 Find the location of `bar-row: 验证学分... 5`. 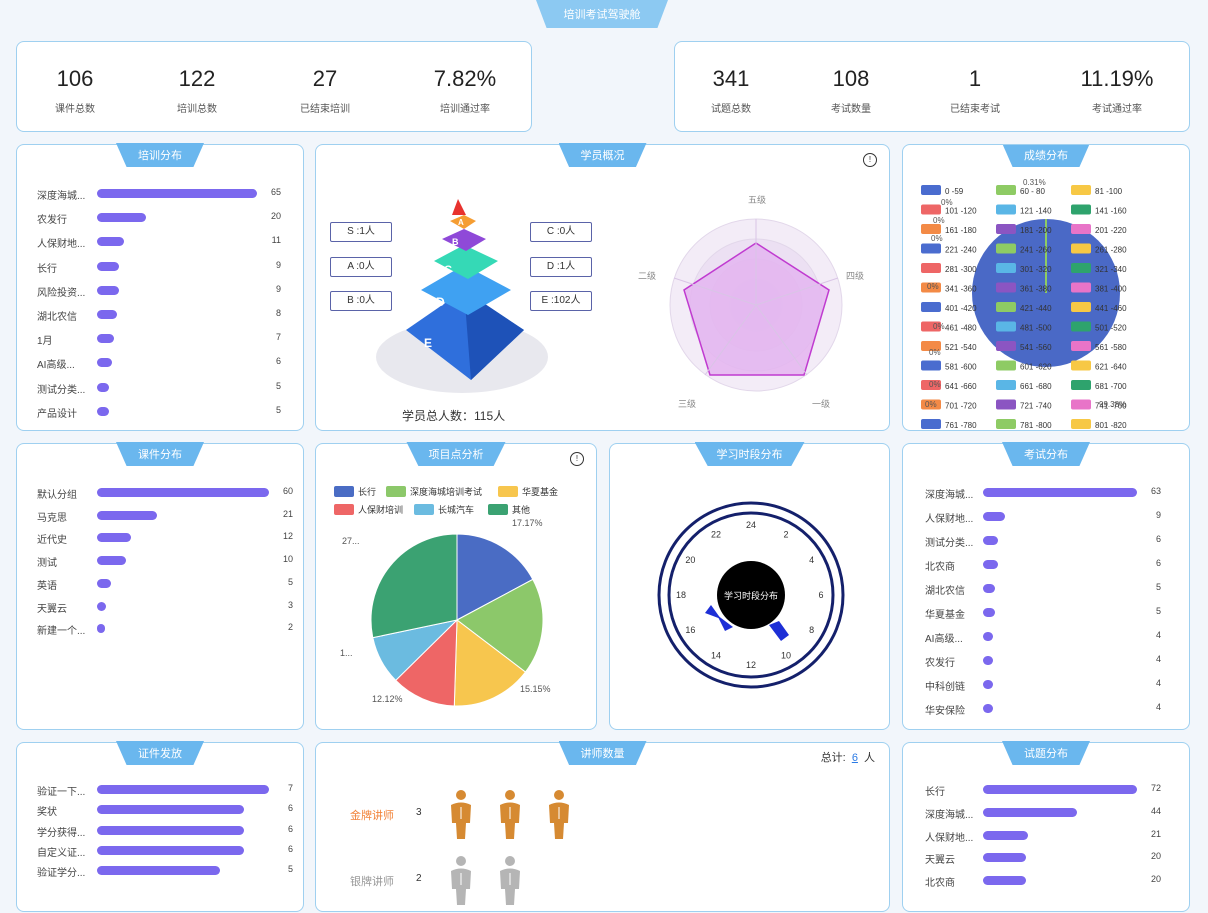

bar-row: 验证学分... 5 is located at coordinates (165, 874).